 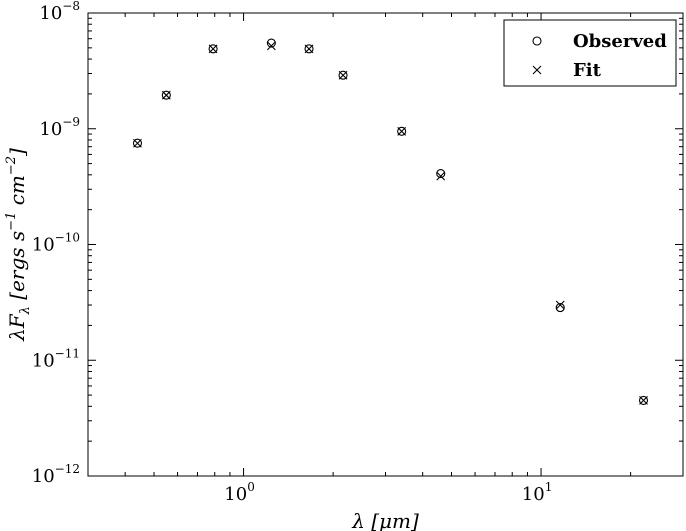 What do you see at coordinates (620, 41) in the screenshot?
I see `legend-label: Observed` at bounding box center [620, 41].